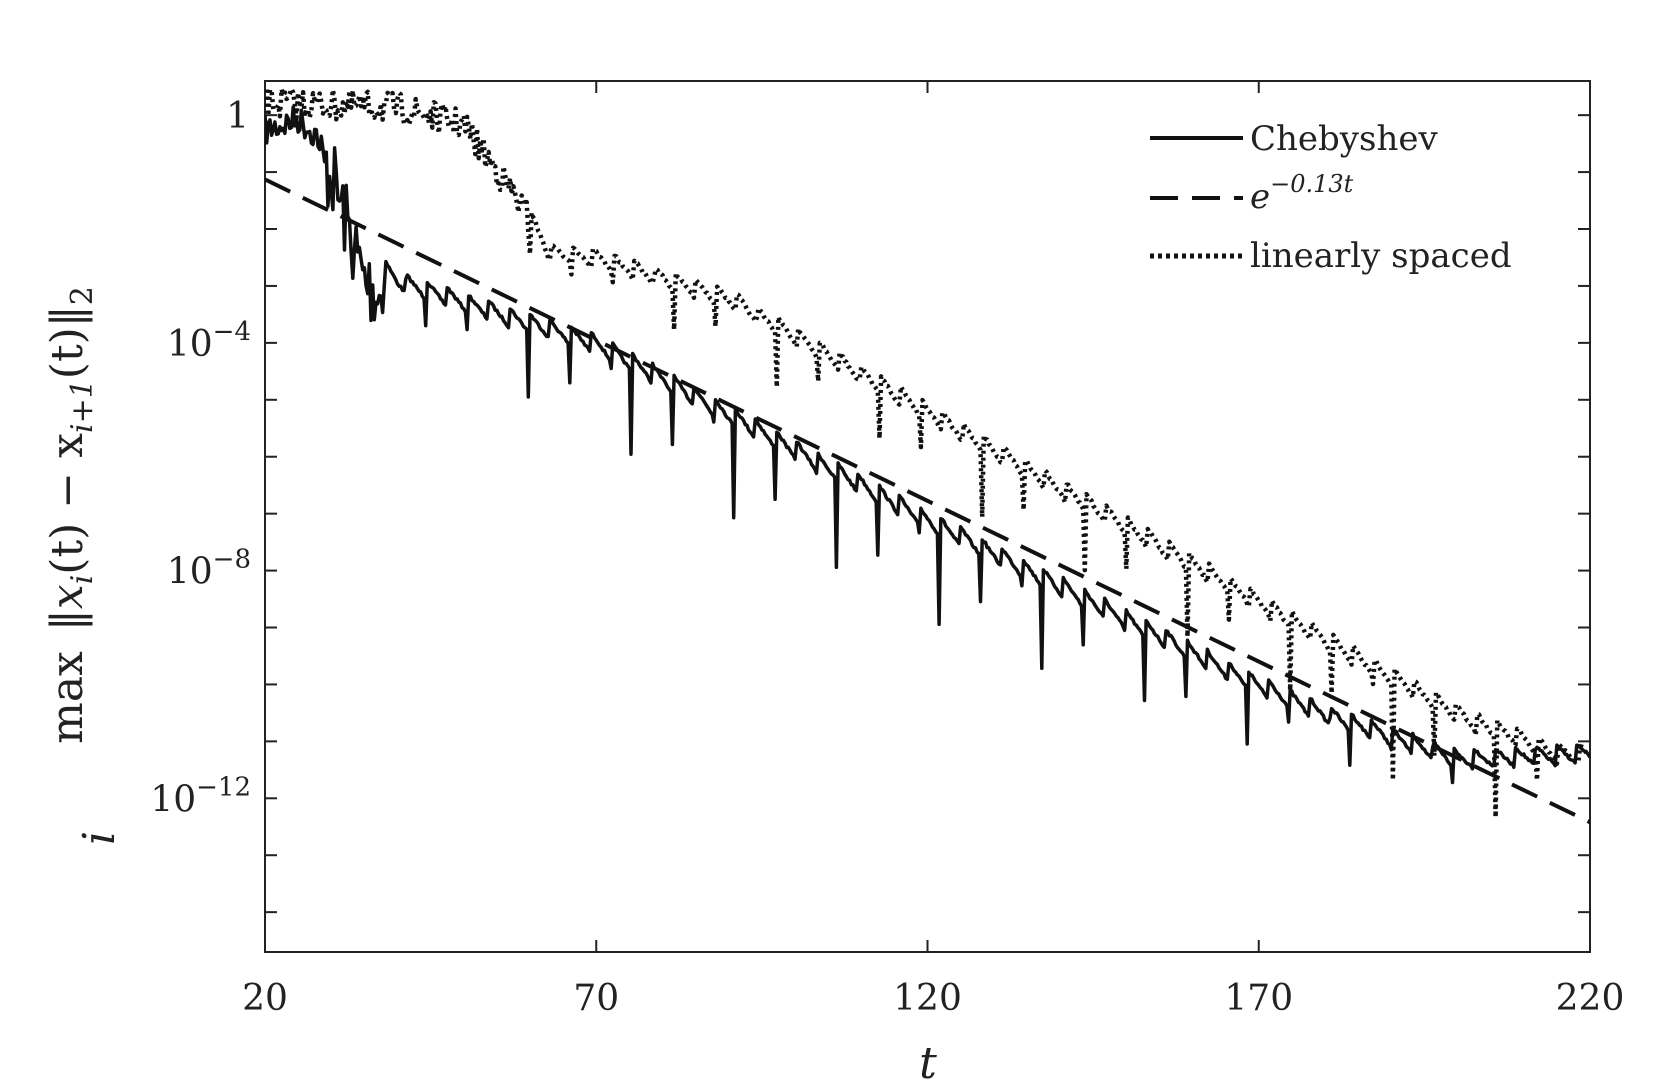  Describe the element at coordinates (1258, 998) in the screenshot. I see `x-tick-label-3: 170` at that location.